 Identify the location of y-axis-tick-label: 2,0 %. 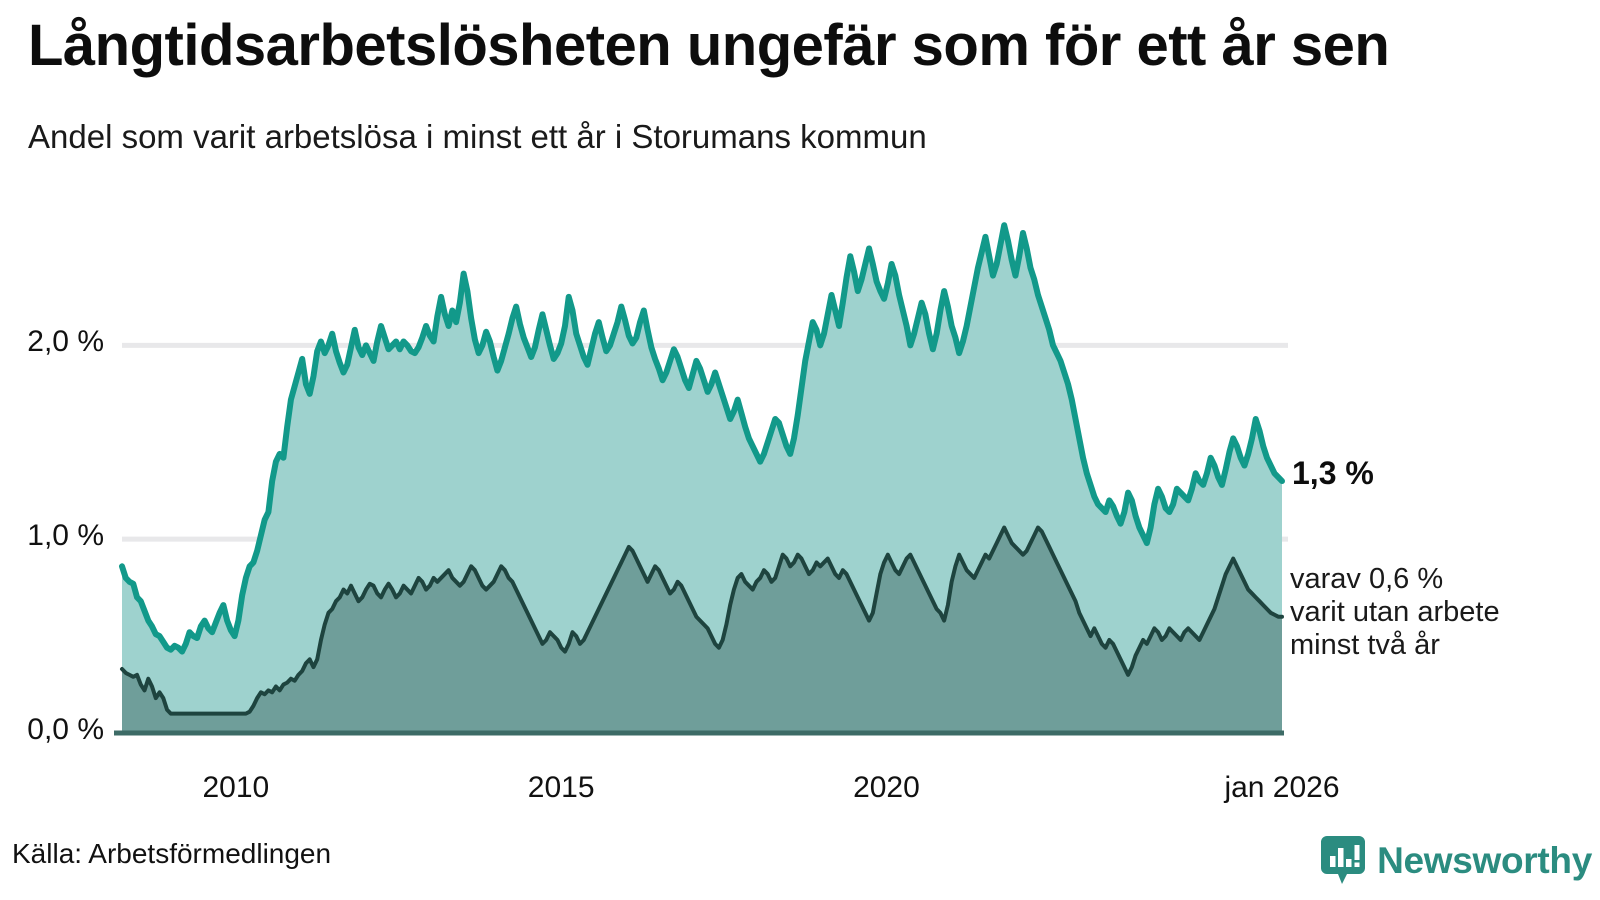
(65, 342).